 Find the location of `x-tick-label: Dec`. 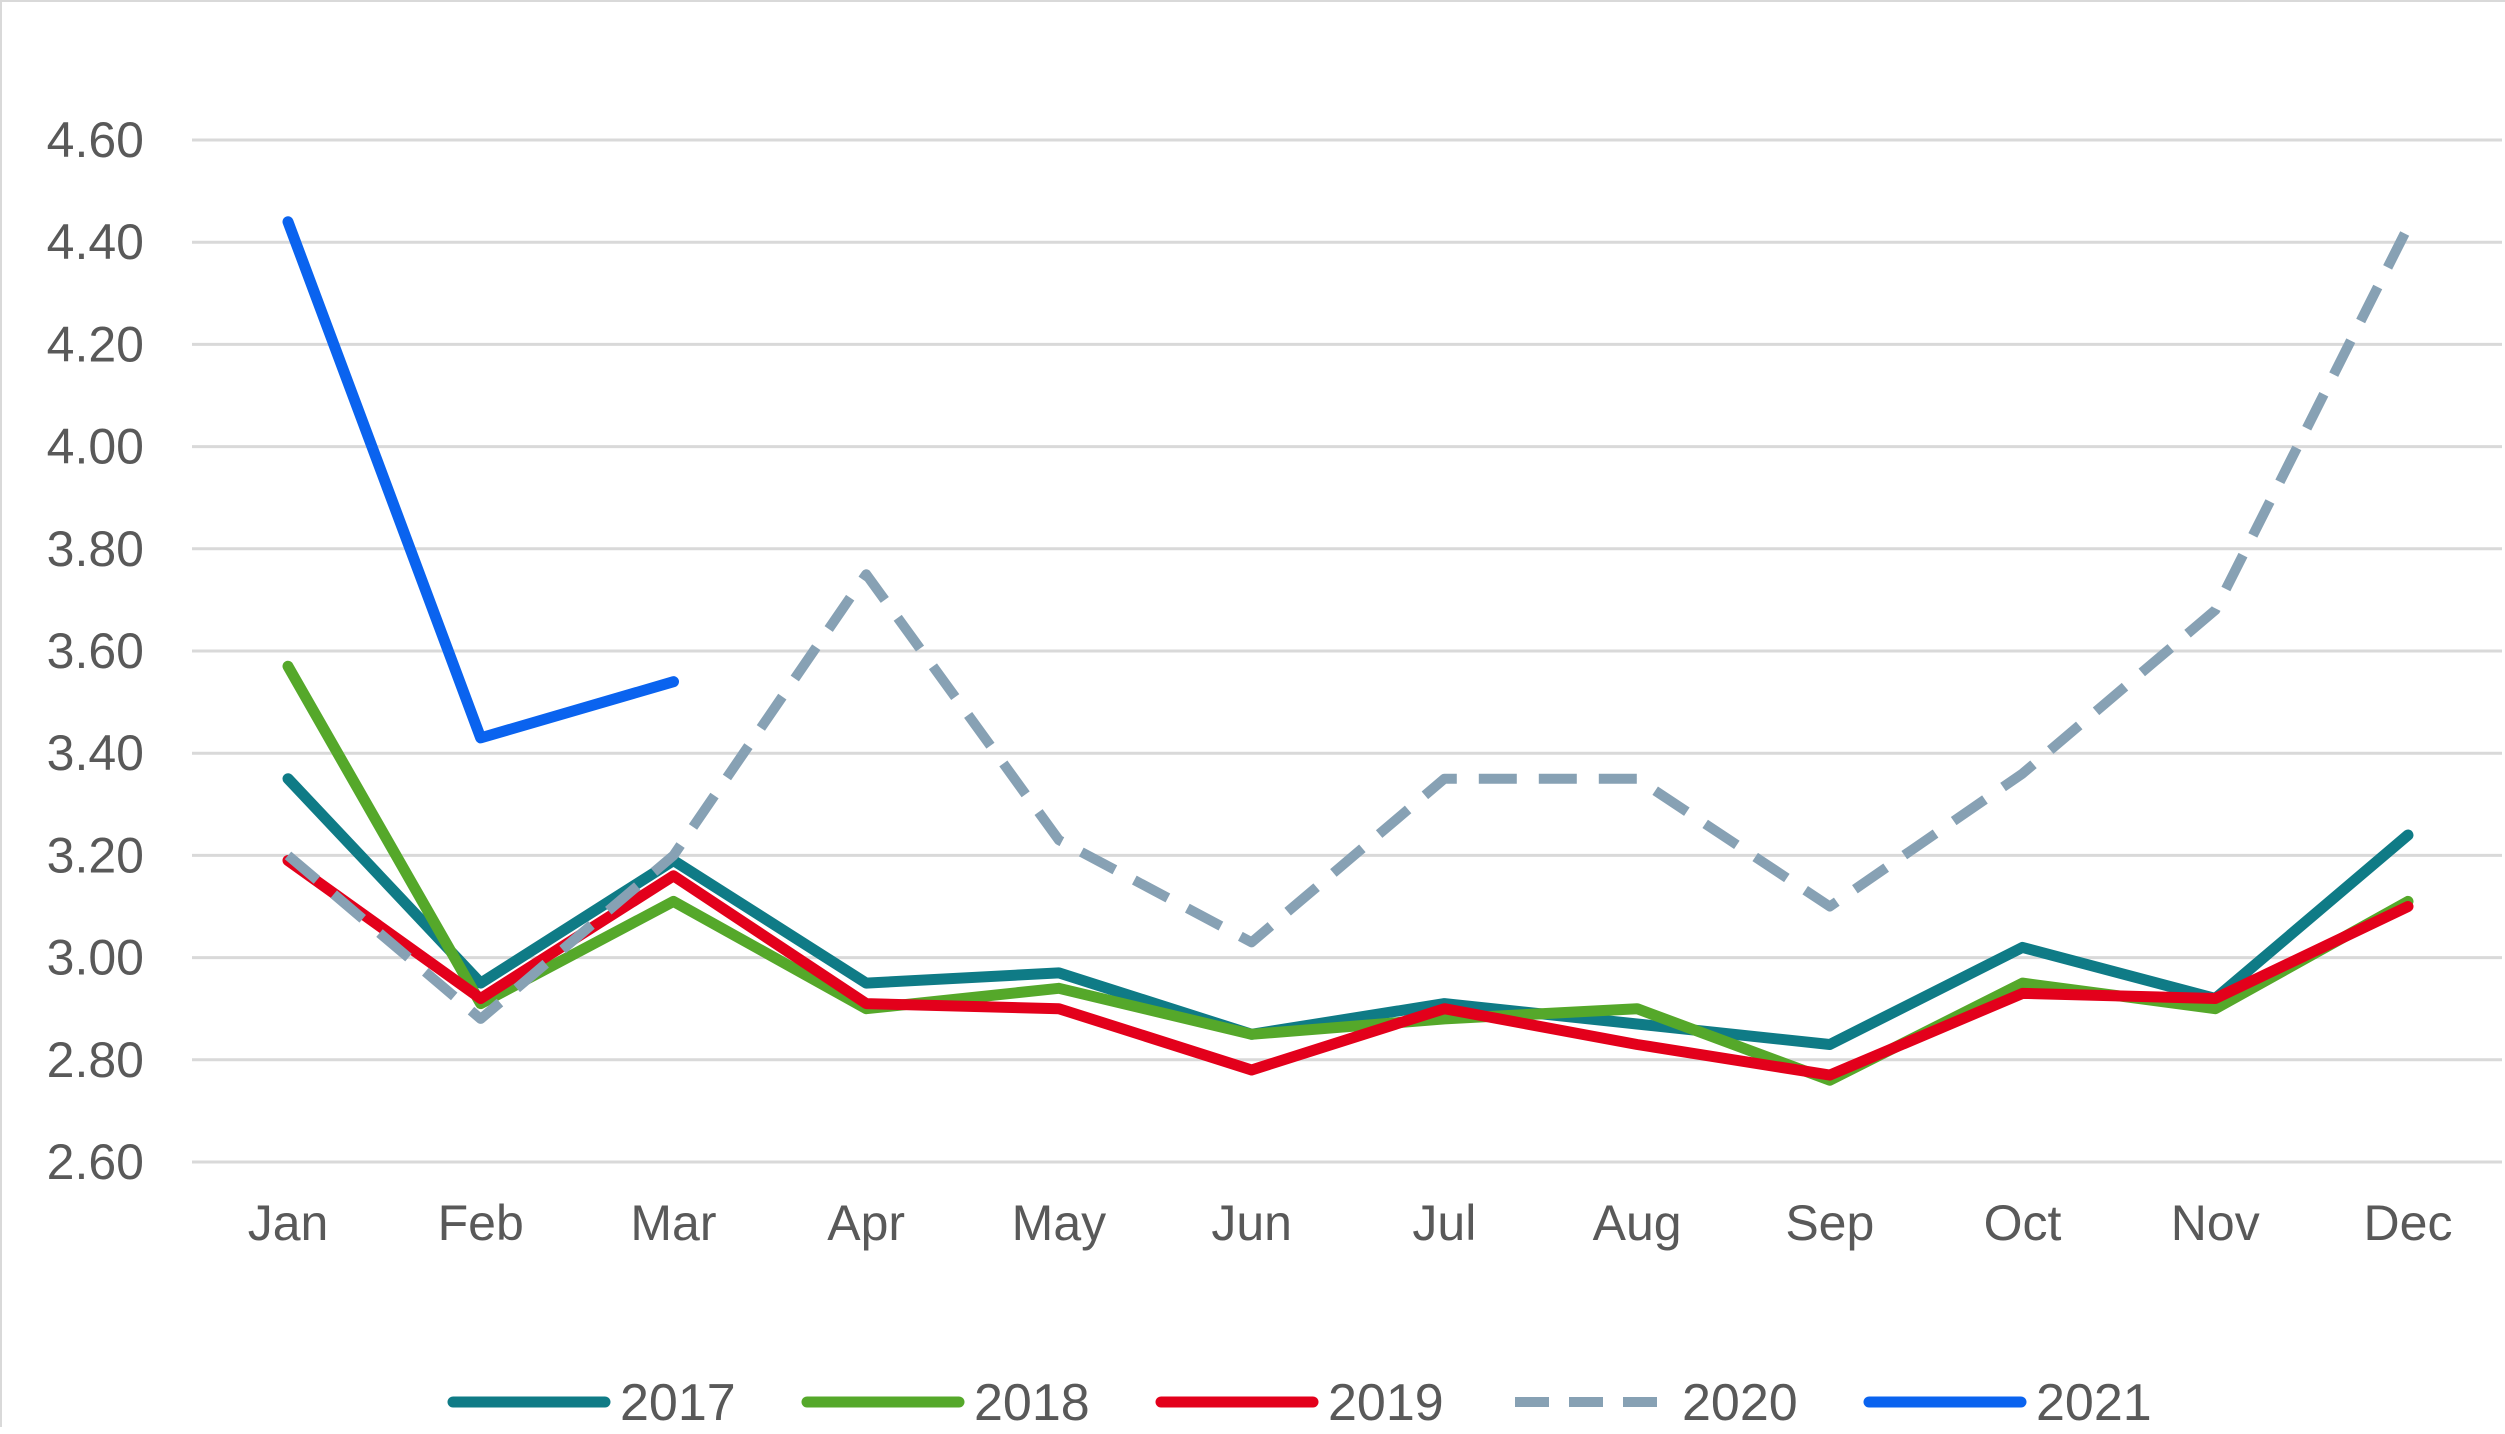

x-tick-label: Dec is located at coordinates (2408, 1223).